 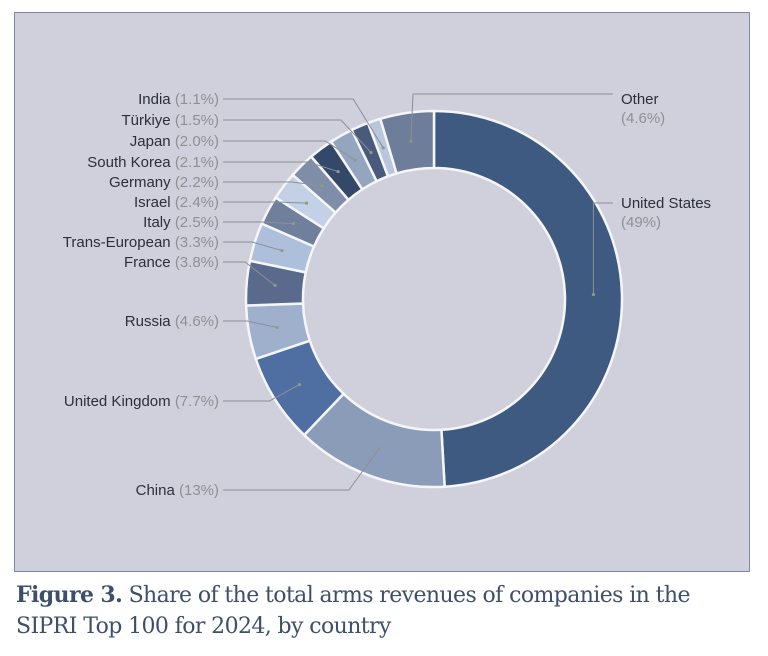 I want to click on leader-line-france, so click(x=249, y=273).